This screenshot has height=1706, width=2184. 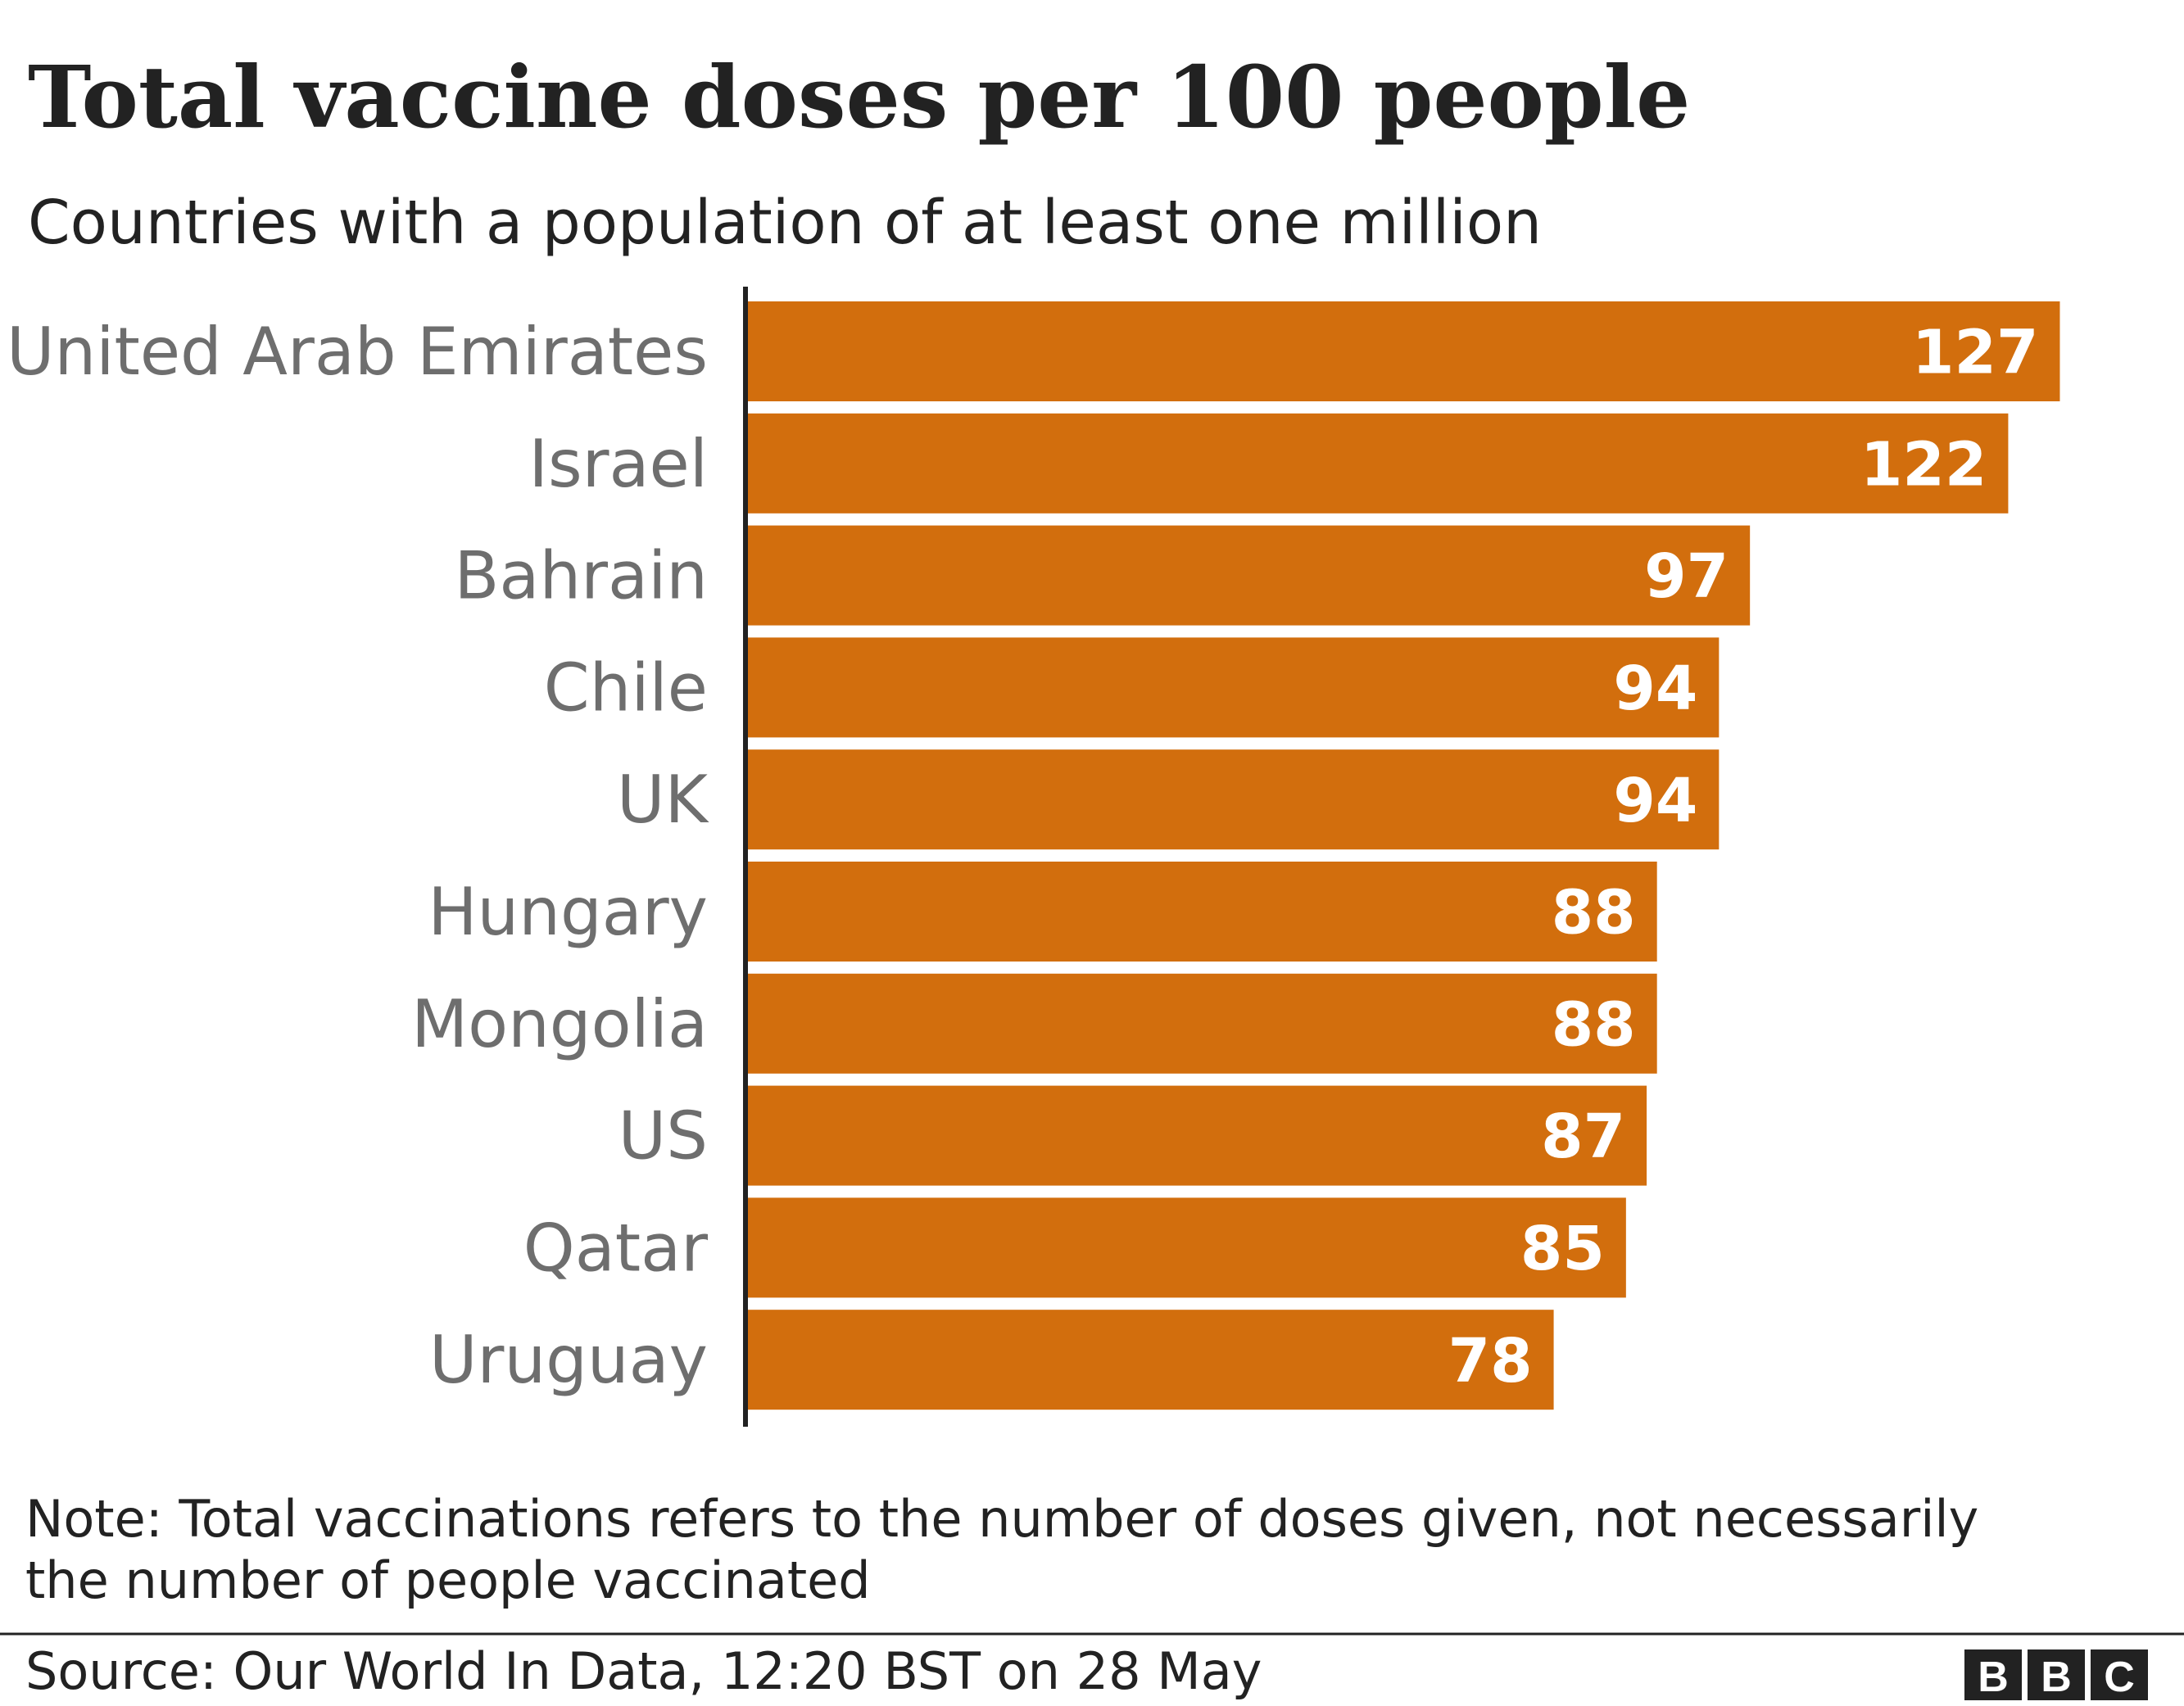 I want to click on value-label: 122, so click(x=1924, y=464).